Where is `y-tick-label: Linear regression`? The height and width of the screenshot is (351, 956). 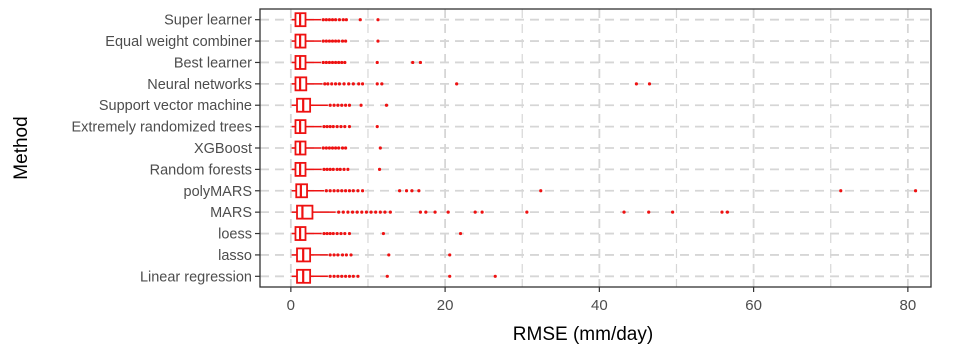 y-tick-label: Linear regression is located at coordinates (196, 277).